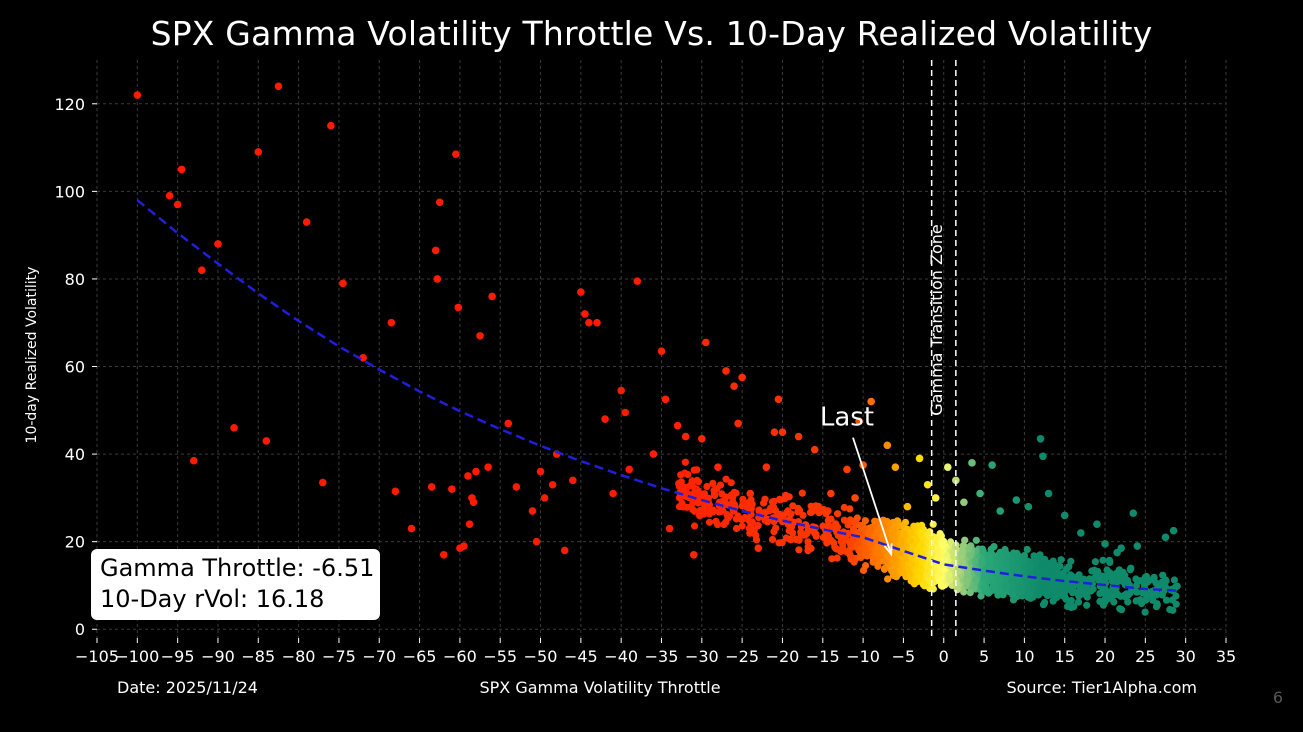 The width and height of the screenshot is (1303, 732). I want to click on x-tick-label: −95, so click(178, 656).